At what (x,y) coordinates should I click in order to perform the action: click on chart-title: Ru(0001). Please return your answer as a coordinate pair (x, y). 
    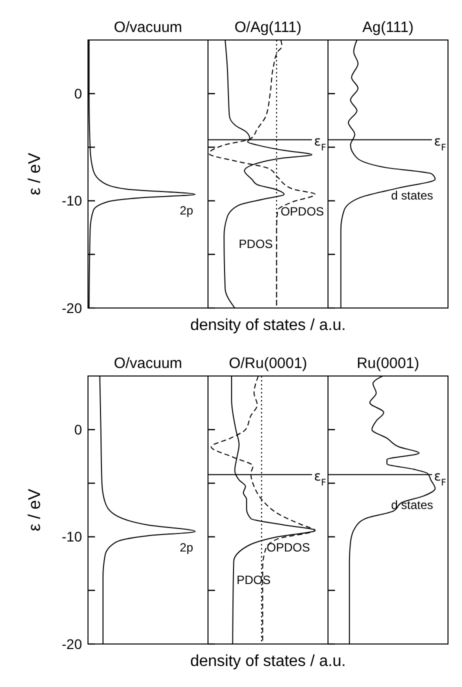
    Looking at the image, I should click on (388, 363).